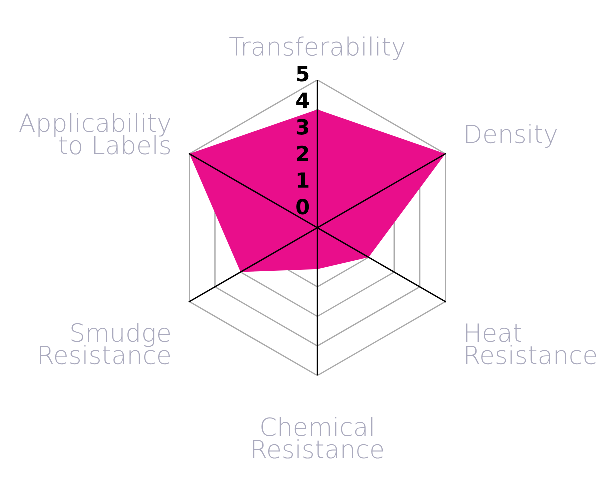 The image size is (605, 501). I want to click on y-tick-label: 4, so click(303, 100).